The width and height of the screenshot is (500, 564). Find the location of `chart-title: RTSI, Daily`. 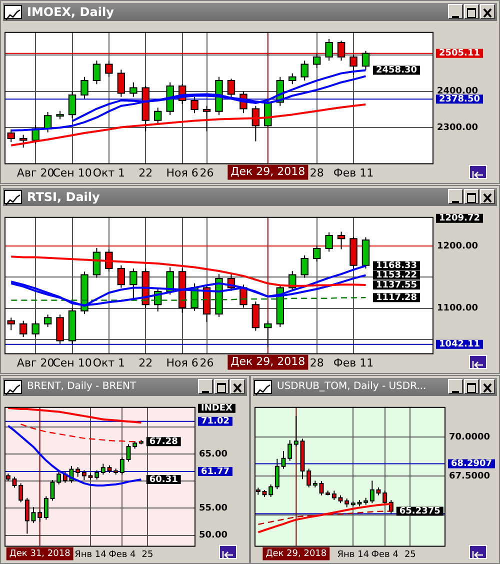

chart-title: RTSI, Daily is located at coordinates (63, 197).